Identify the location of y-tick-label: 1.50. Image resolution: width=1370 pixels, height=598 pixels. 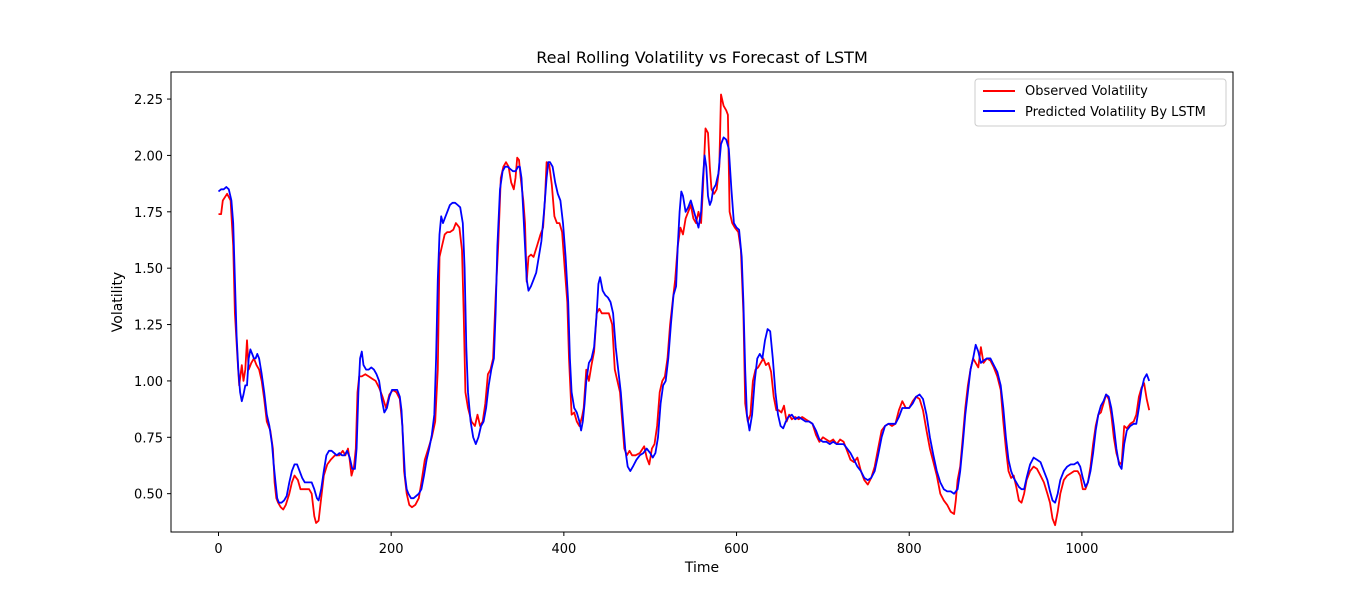
(148, 269).